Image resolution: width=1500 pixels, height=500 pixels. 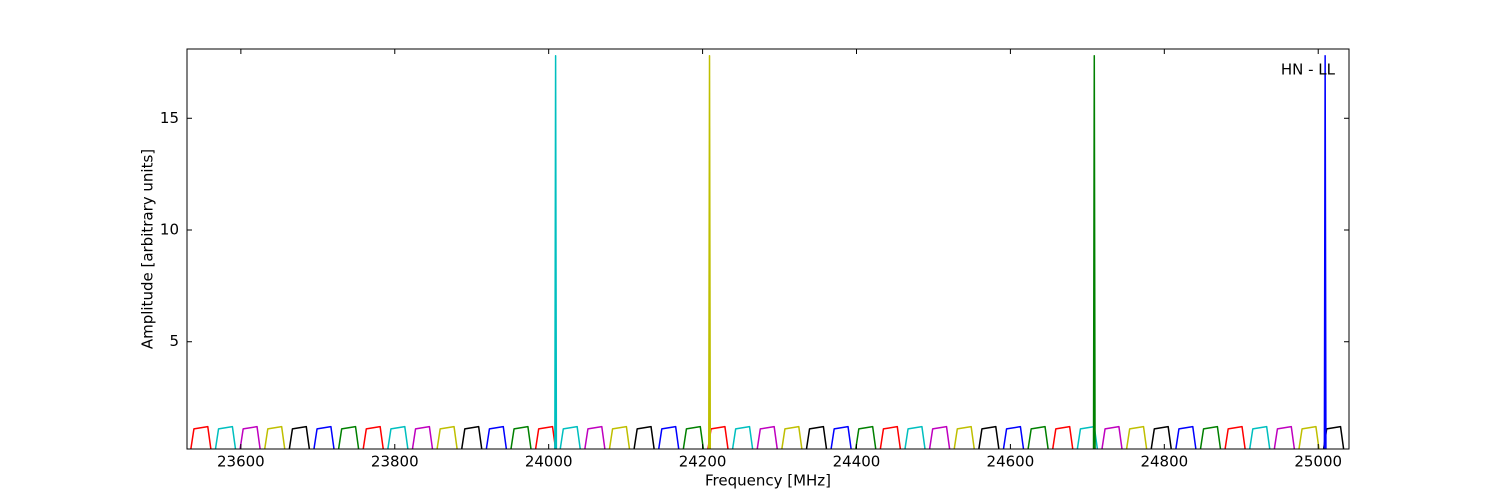 What do you see at coordinates (169, 230) in the screenshot?
I see `y-tick-label: 10` at bounding box center [169, 230].